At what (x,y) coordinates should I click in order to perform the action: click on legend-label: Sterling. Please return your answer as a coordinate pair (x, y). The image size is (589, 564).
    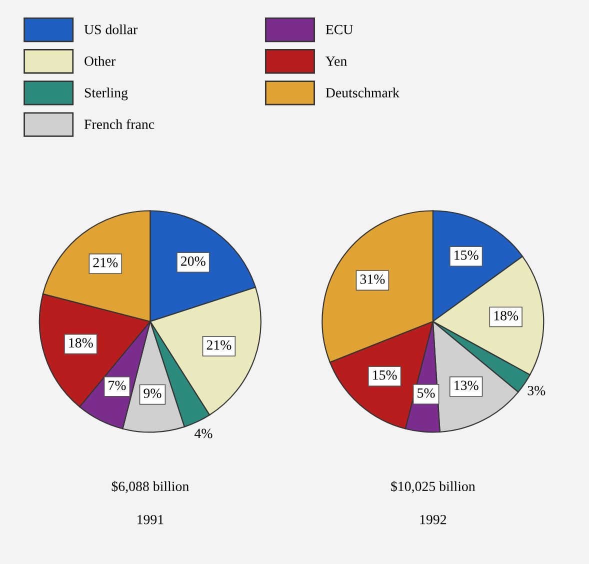
    Looking at the image, I should click on (106, 94).